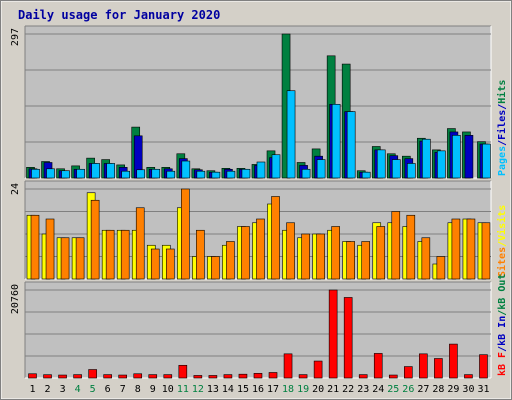 The height and width of the screenshot is (400, 512). What do you see at coordinates (228, 389) in the screenshot?
I see `day-label: 14` at bounding box center [228, 389].